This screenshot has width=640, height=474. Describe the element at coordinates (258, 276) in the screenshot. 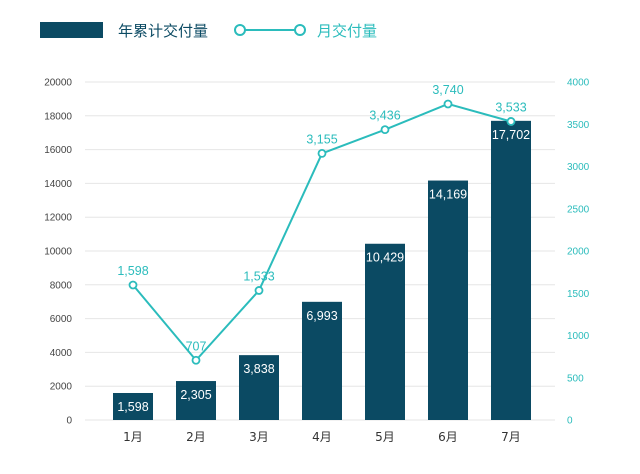

I see `line-value-label: 1,533` at that location.